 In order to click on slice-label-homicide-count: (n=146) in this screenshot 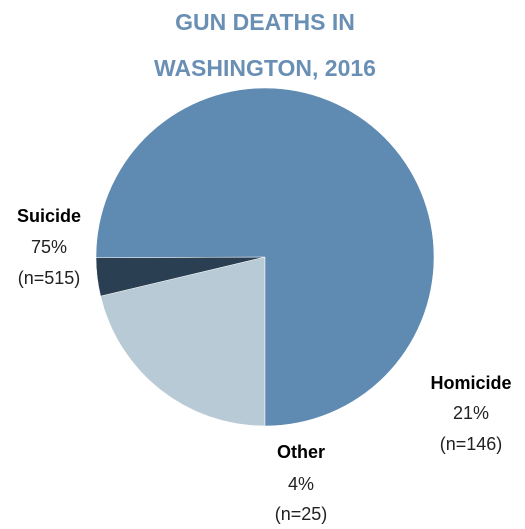, I will do `click(471, 444)`.